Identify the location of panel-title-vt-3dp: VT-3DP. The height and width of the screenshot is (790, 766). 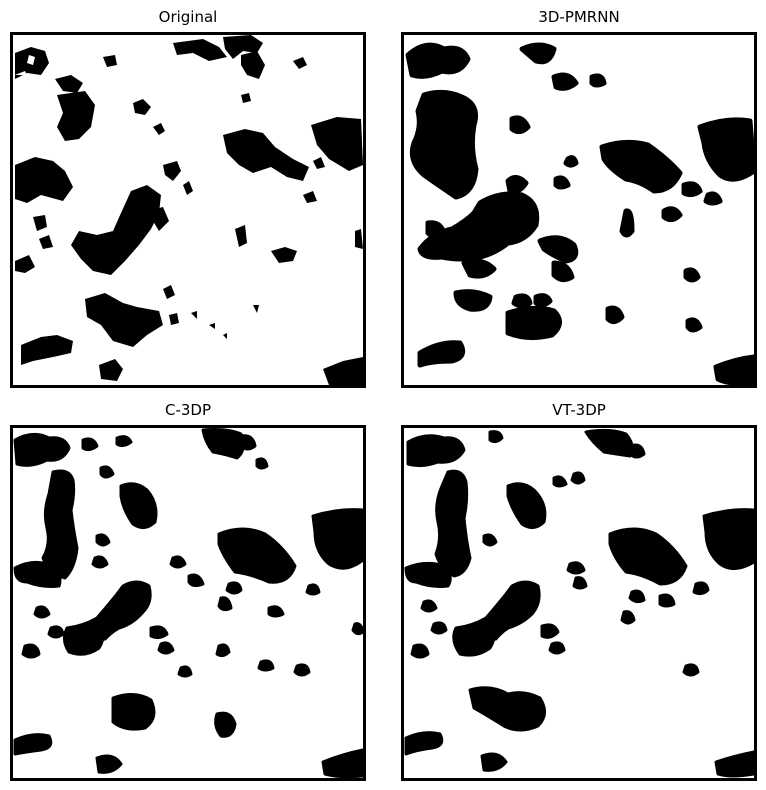
(579, 410).